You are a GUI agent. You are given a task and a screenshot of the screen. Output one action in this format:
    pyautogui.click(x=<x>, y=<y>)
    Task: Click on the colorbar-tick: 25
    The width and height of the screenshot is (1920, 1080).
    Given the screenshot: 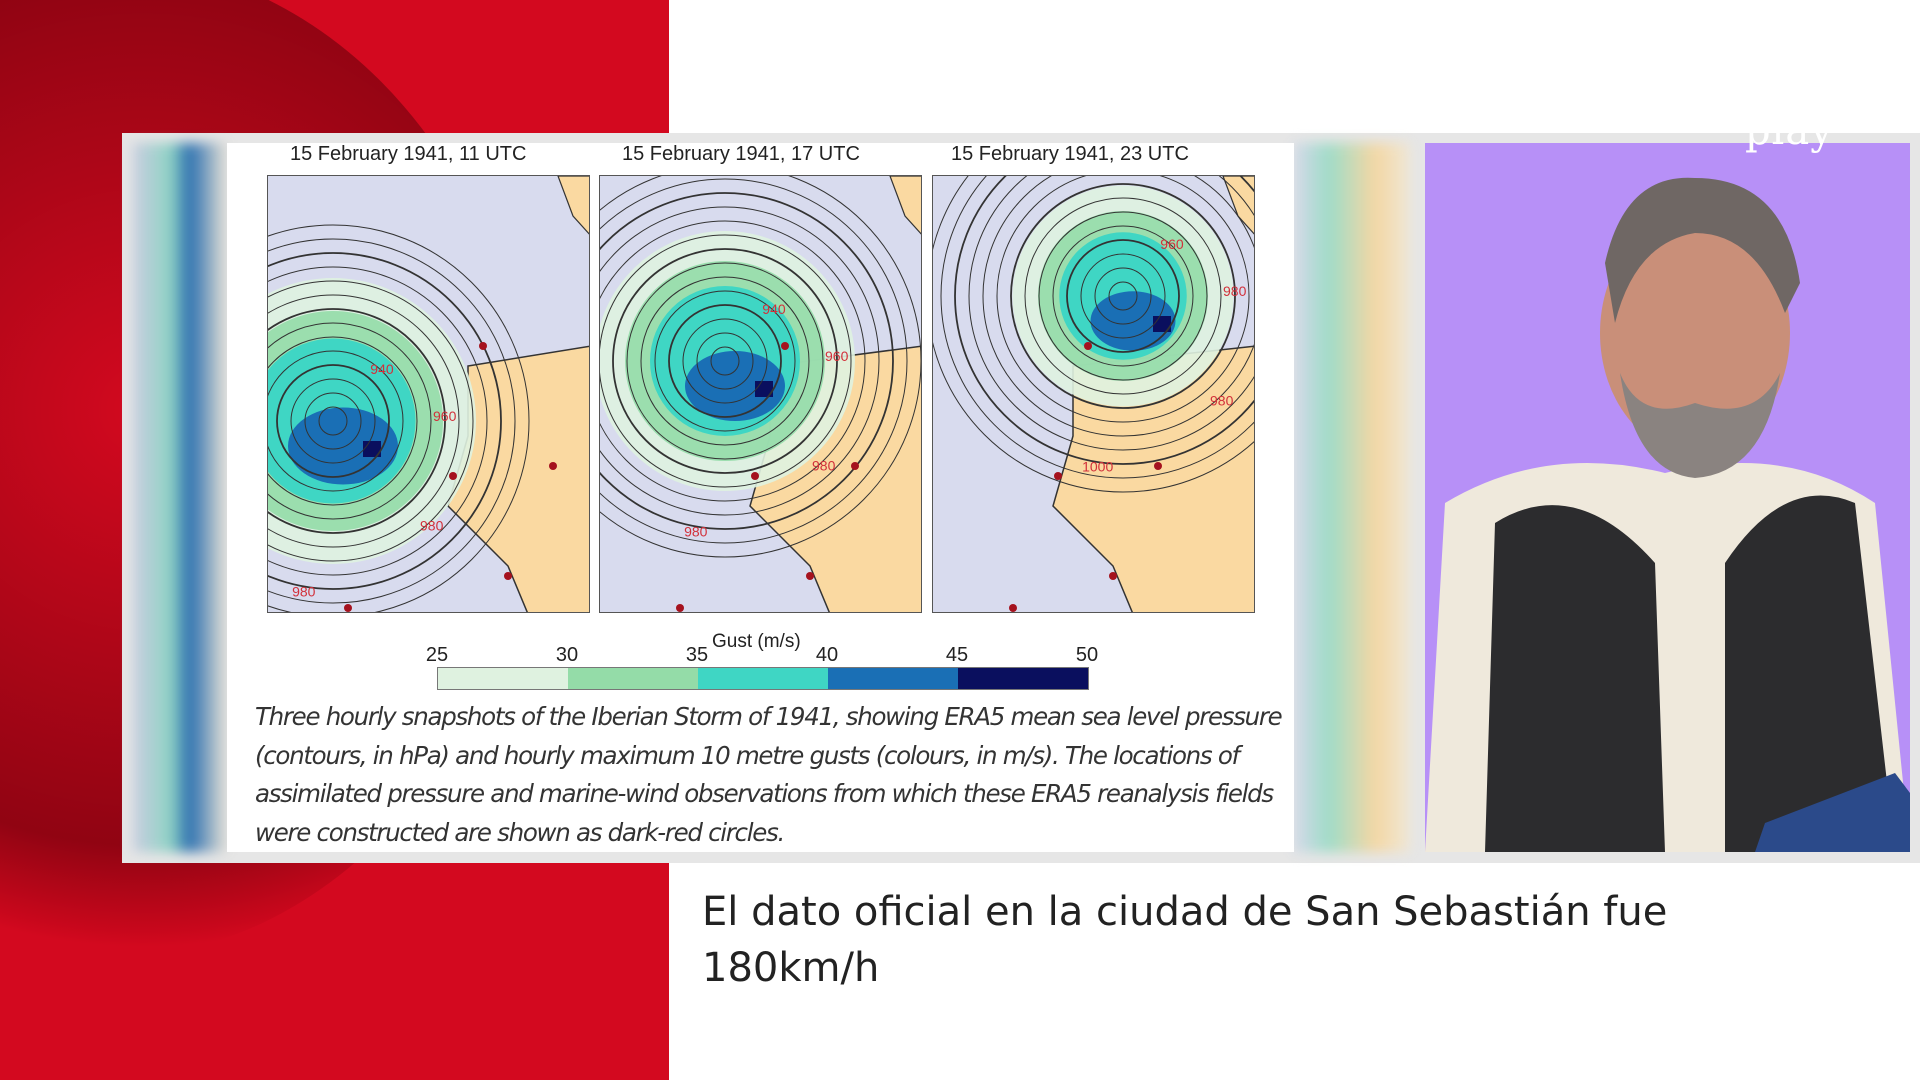 What is the action you would take?
    pyautogui.click(x=437, y=655)
    